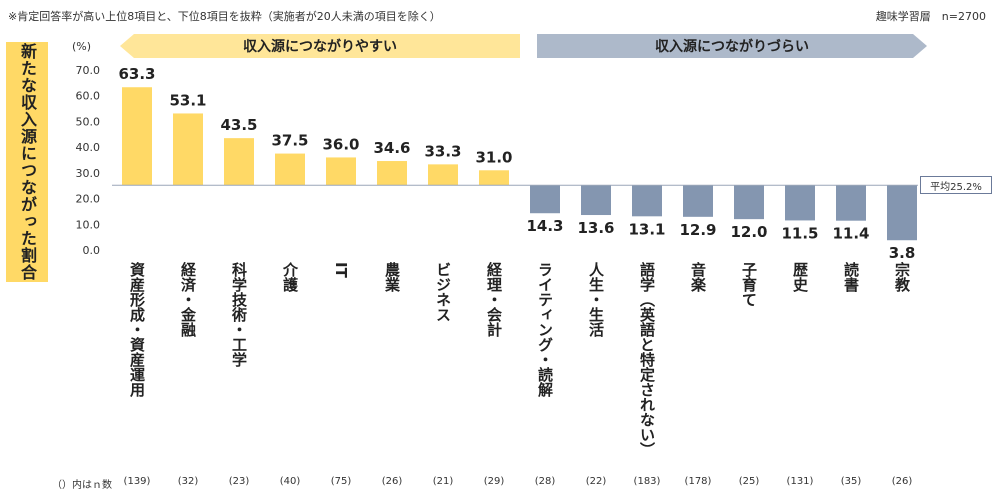  I want to click on category-label: ライティング・読解, so click(545, 329).